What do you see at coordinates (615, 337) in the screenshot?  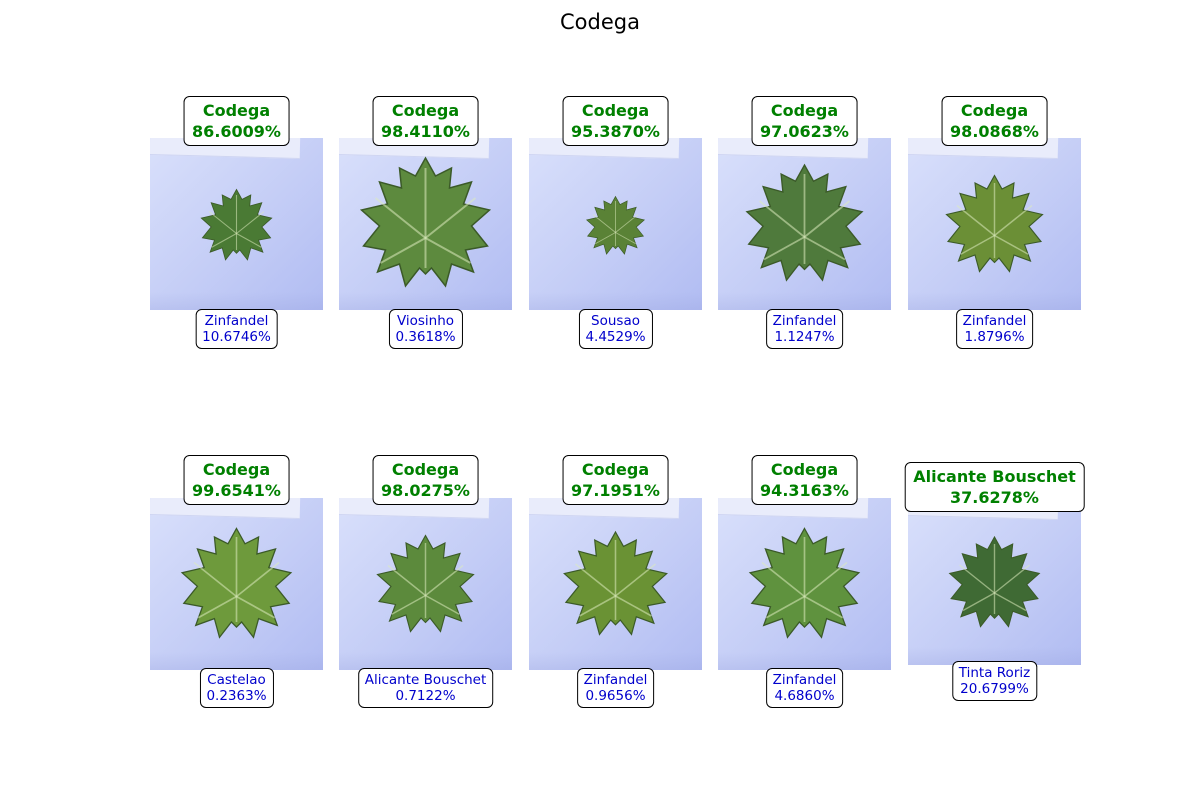 I see `second-prediction-percent: 4.4529%` at bounding box center [615, 337].